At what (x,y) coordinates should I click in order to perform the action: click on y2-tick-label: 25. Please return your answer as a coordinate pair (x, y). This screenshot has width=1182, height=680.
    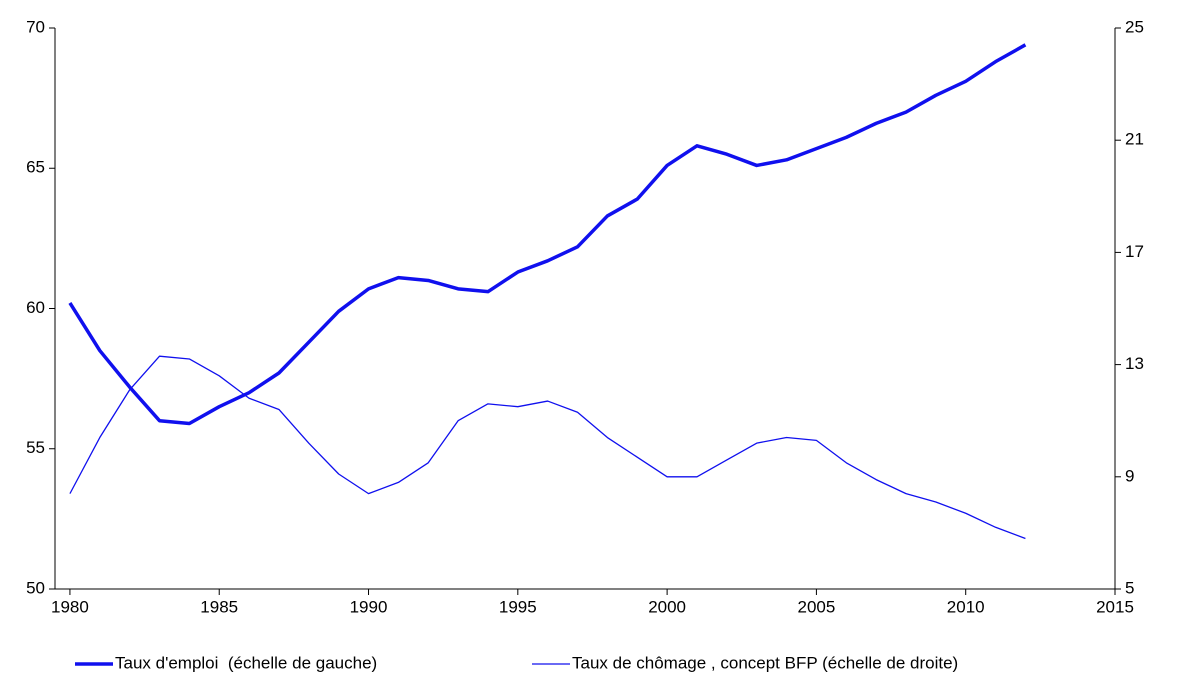
    Looking at the image, I should click on (1134, 26).